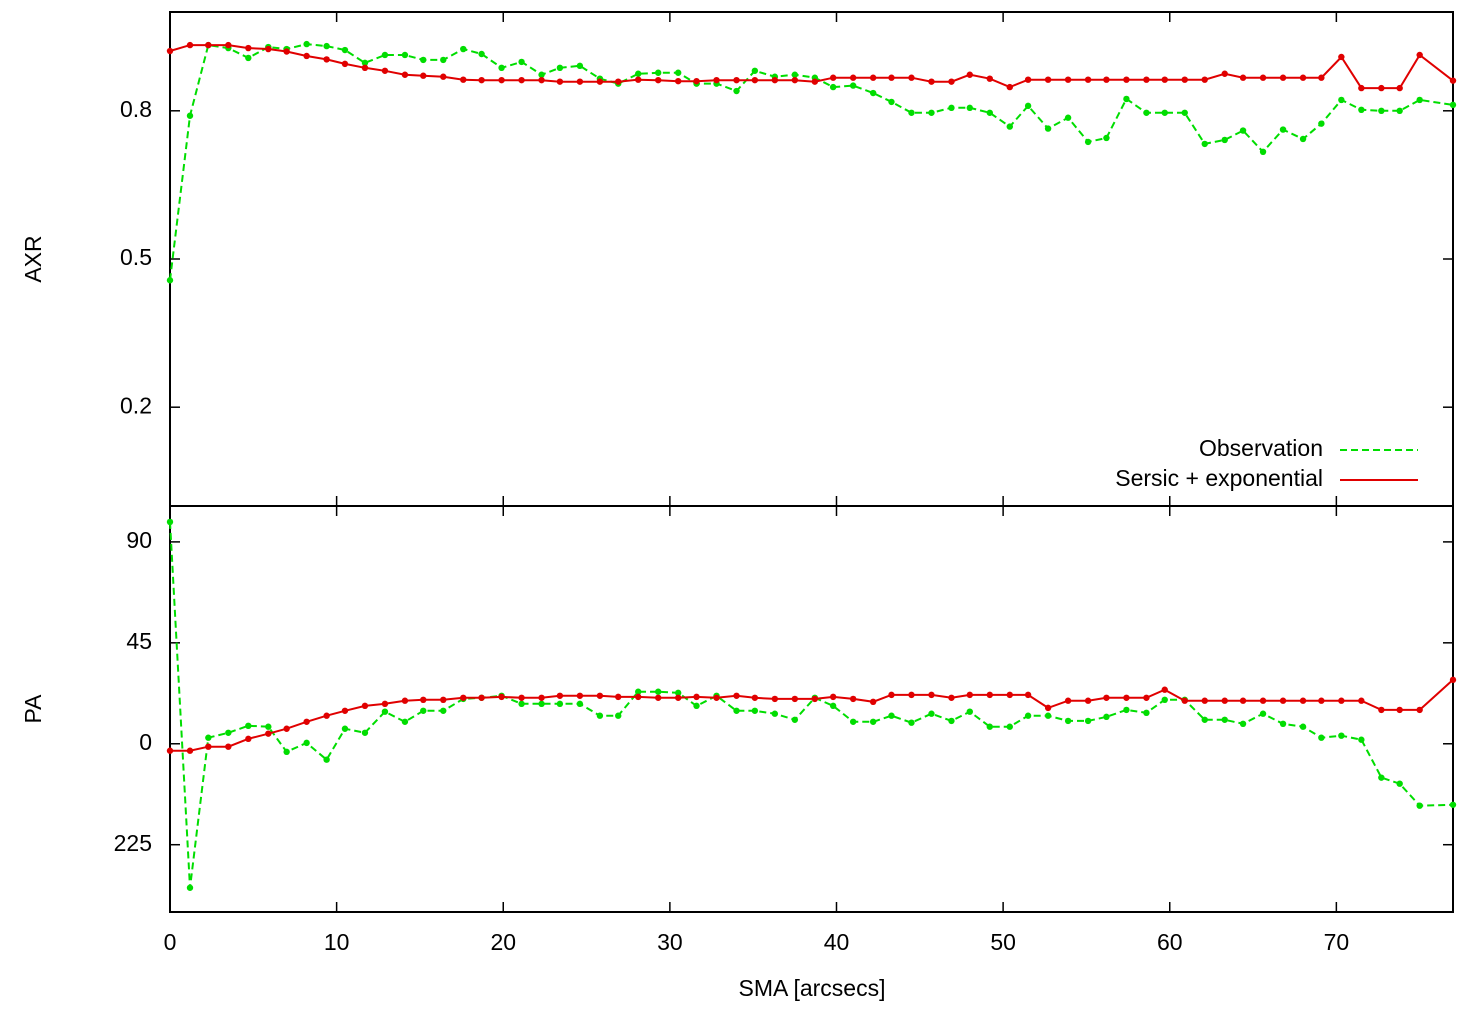 The height and width of the screenshot is (1015, 1475). I want to click on y-axis-label: AXR, so click(33, 258).